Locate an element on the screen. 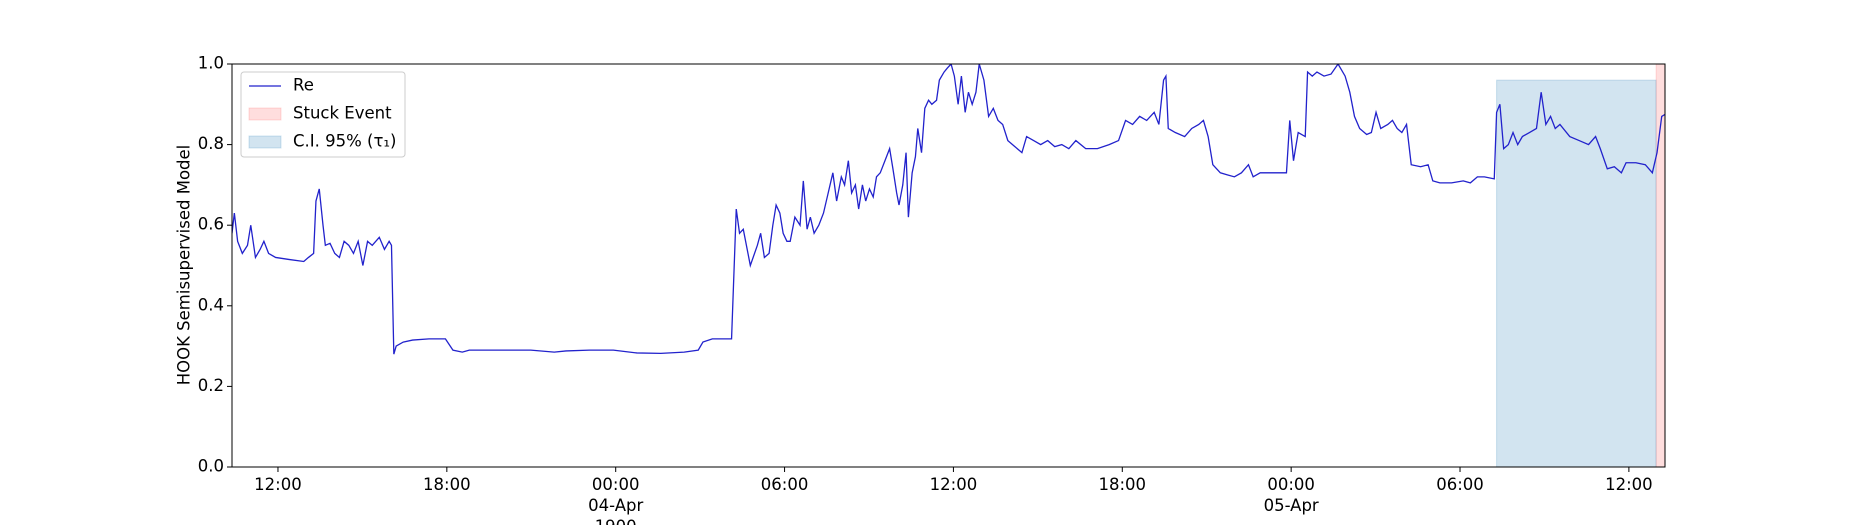 The image size is (1850, 525). y-tick-label: 0.4 is located at coordinates (211, 304).